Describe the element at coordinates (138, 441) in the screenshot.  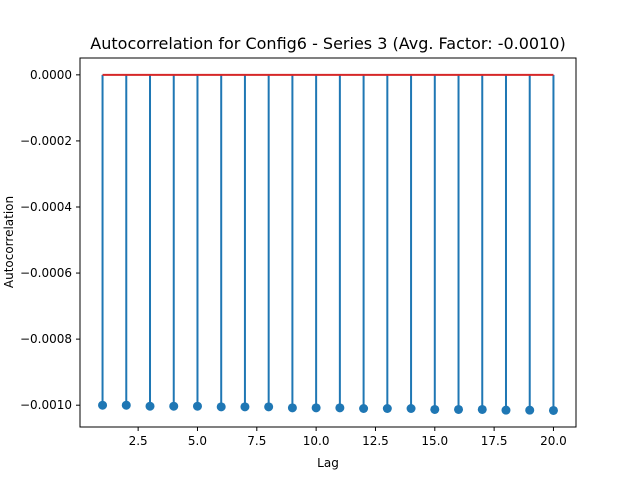
I see `x-tick-label: 2.5` at that location.